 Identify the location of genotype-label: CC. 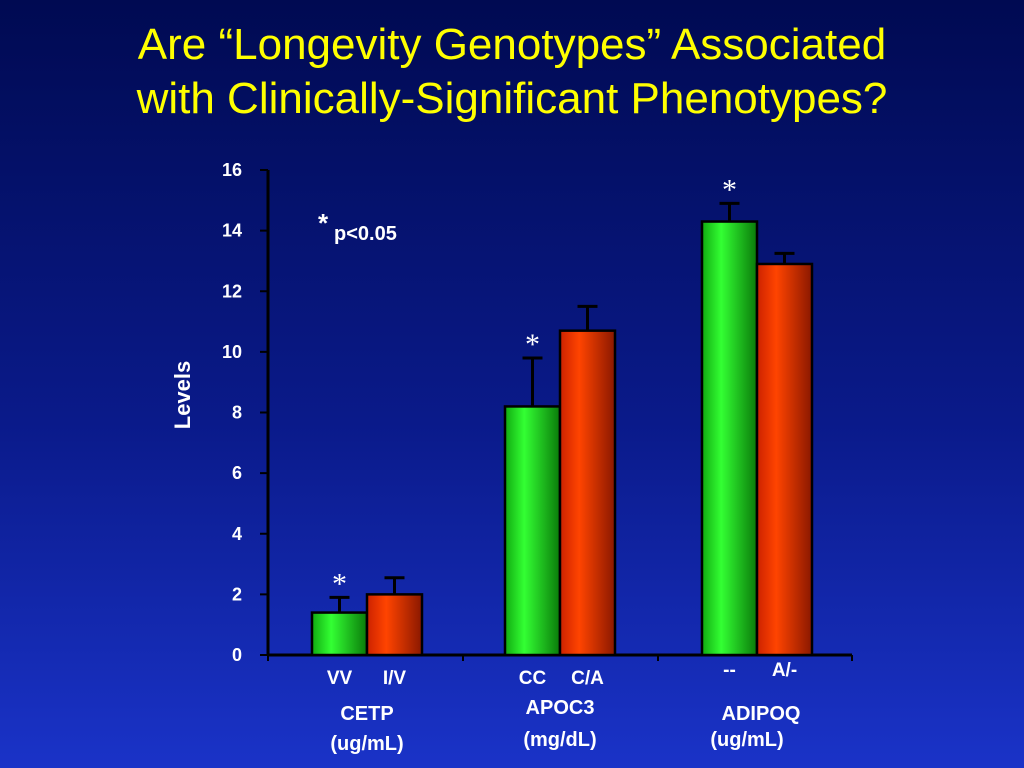
(533, 678).